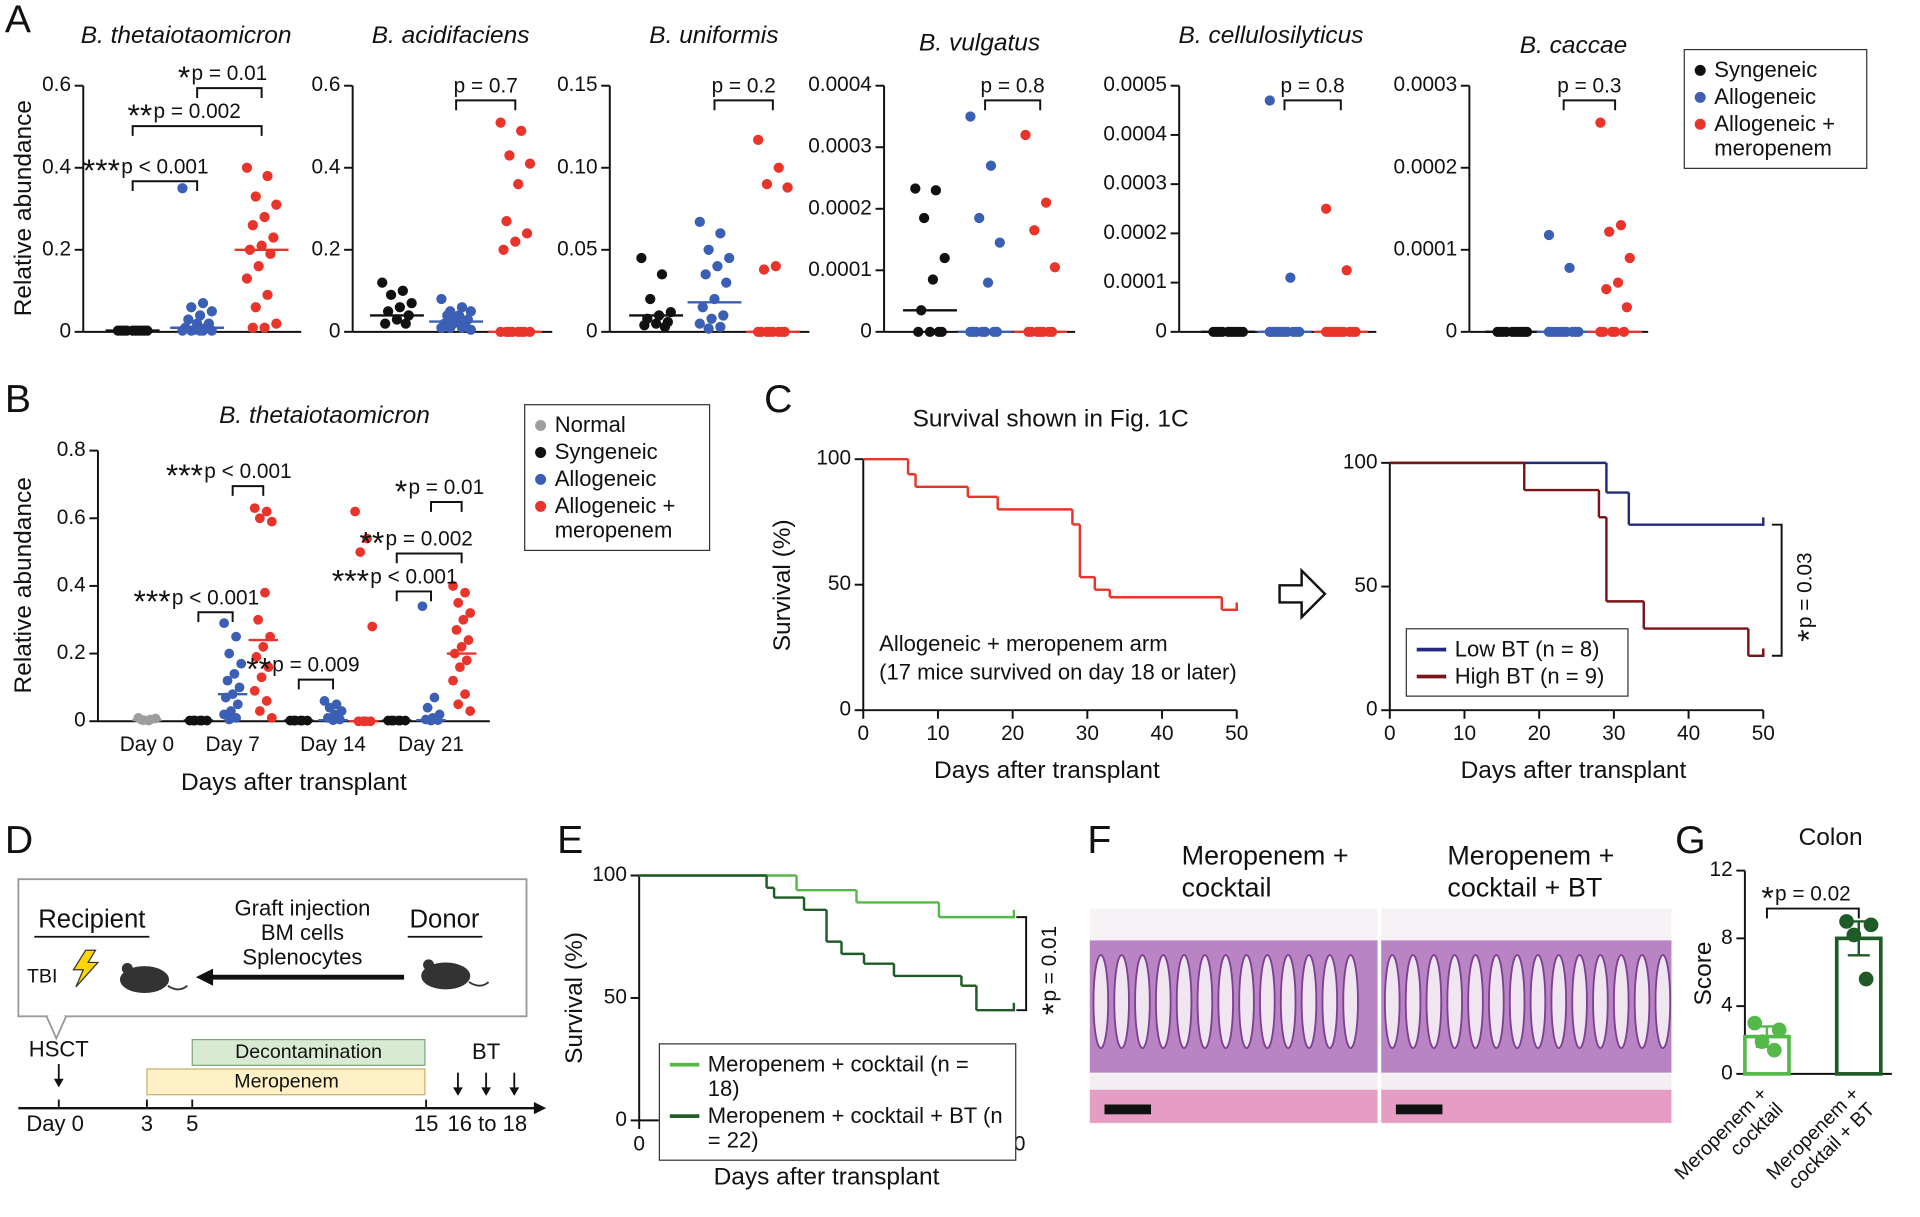 This screenshot has height=1217, width=1920. What do you see at coordinates (570, 840) in the screenshot?
I see `panel-label: E` at bounding box center [570, 840].